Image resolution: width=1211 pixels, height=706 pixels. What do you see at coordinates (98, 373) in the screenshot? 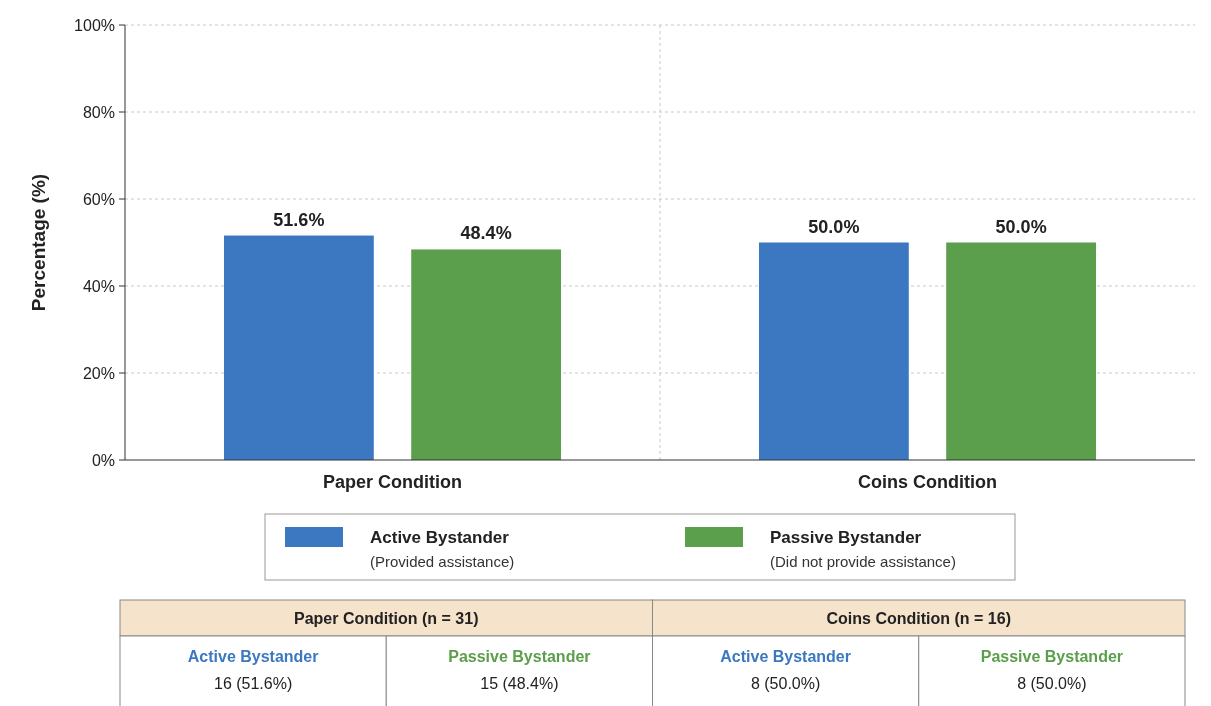
I see `y-tick-label: 20%` at bounding box center [98, 373].